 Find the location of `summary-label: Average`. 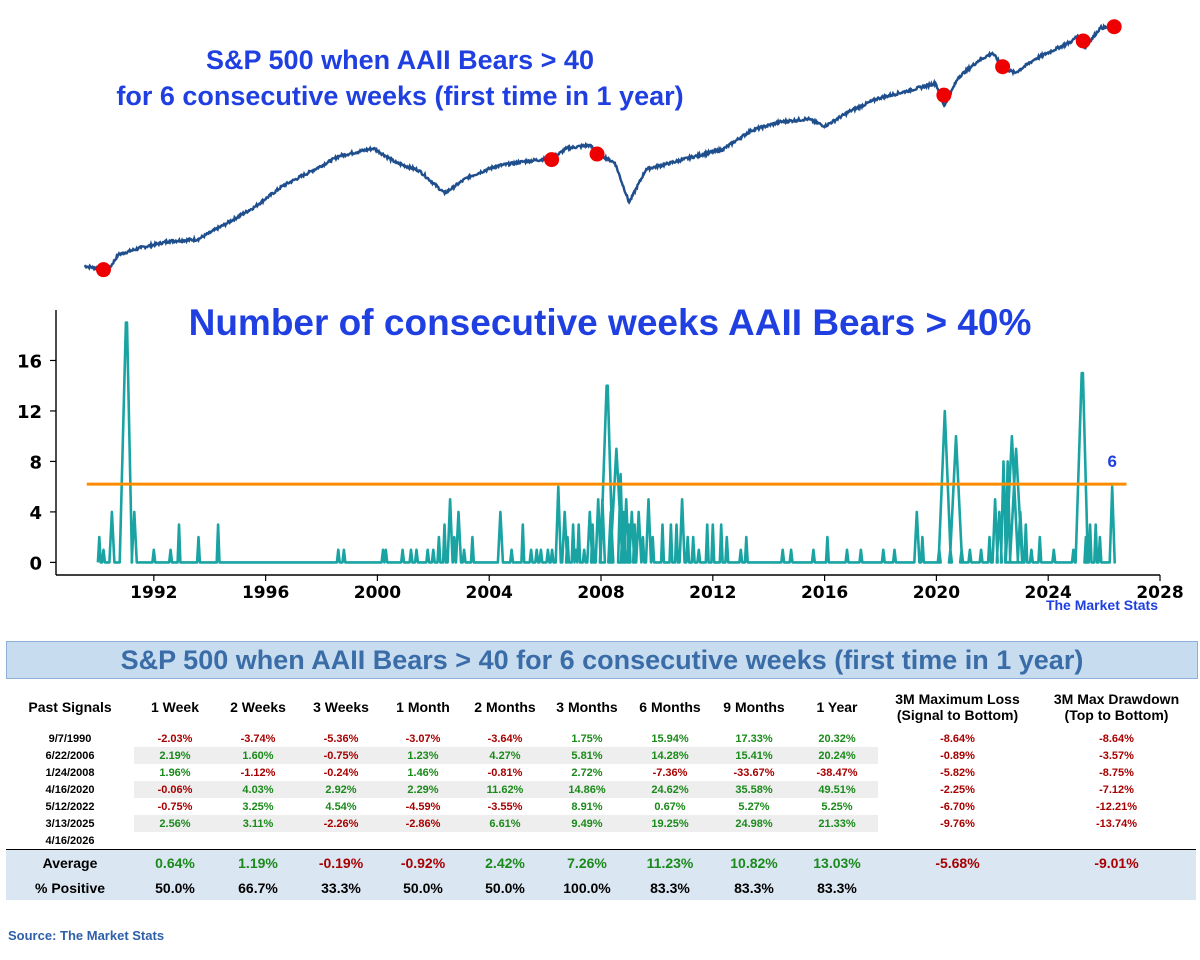

summary-label: Average is located at coordinates (70, 862).